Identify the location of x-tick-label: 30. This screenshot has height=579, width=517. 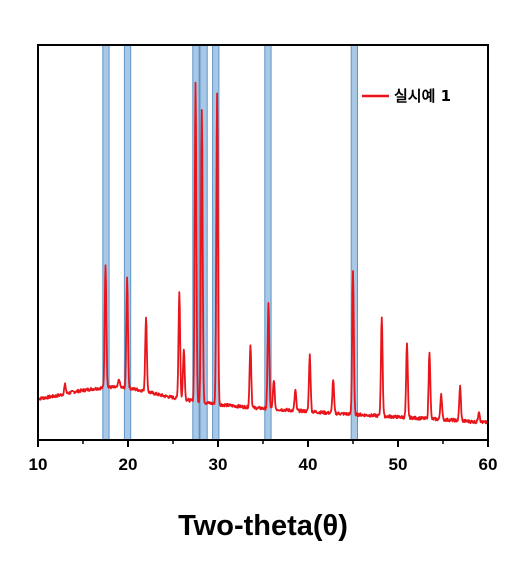
(218, 464).